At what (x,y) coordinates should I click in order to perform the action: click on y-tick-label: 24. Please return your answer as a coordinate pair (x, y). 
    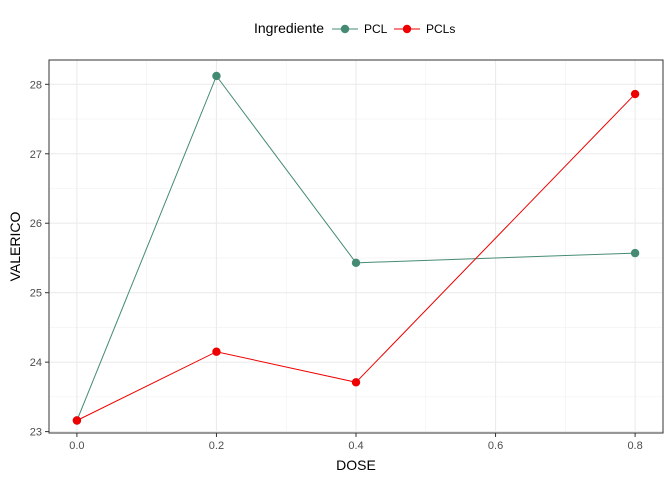
    Looking at the image, I should click on (36, 363).